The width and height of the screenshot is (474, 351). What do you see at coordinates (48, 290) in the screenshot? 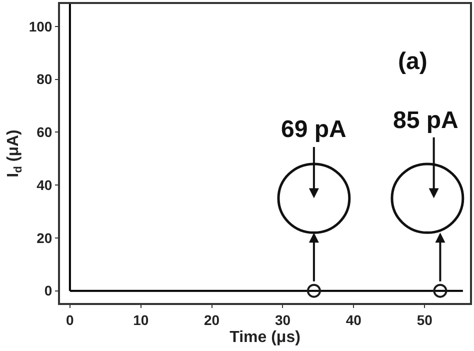
I see `y-tick-label: 0` at bounding box center [48, 290].